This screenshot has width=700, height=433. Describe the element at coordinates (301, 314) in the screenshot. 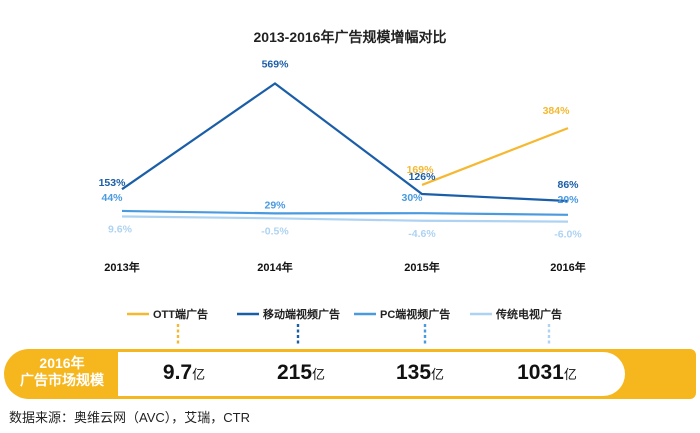

I see `legend-label-mobile: 移动端视频广告` at that location.